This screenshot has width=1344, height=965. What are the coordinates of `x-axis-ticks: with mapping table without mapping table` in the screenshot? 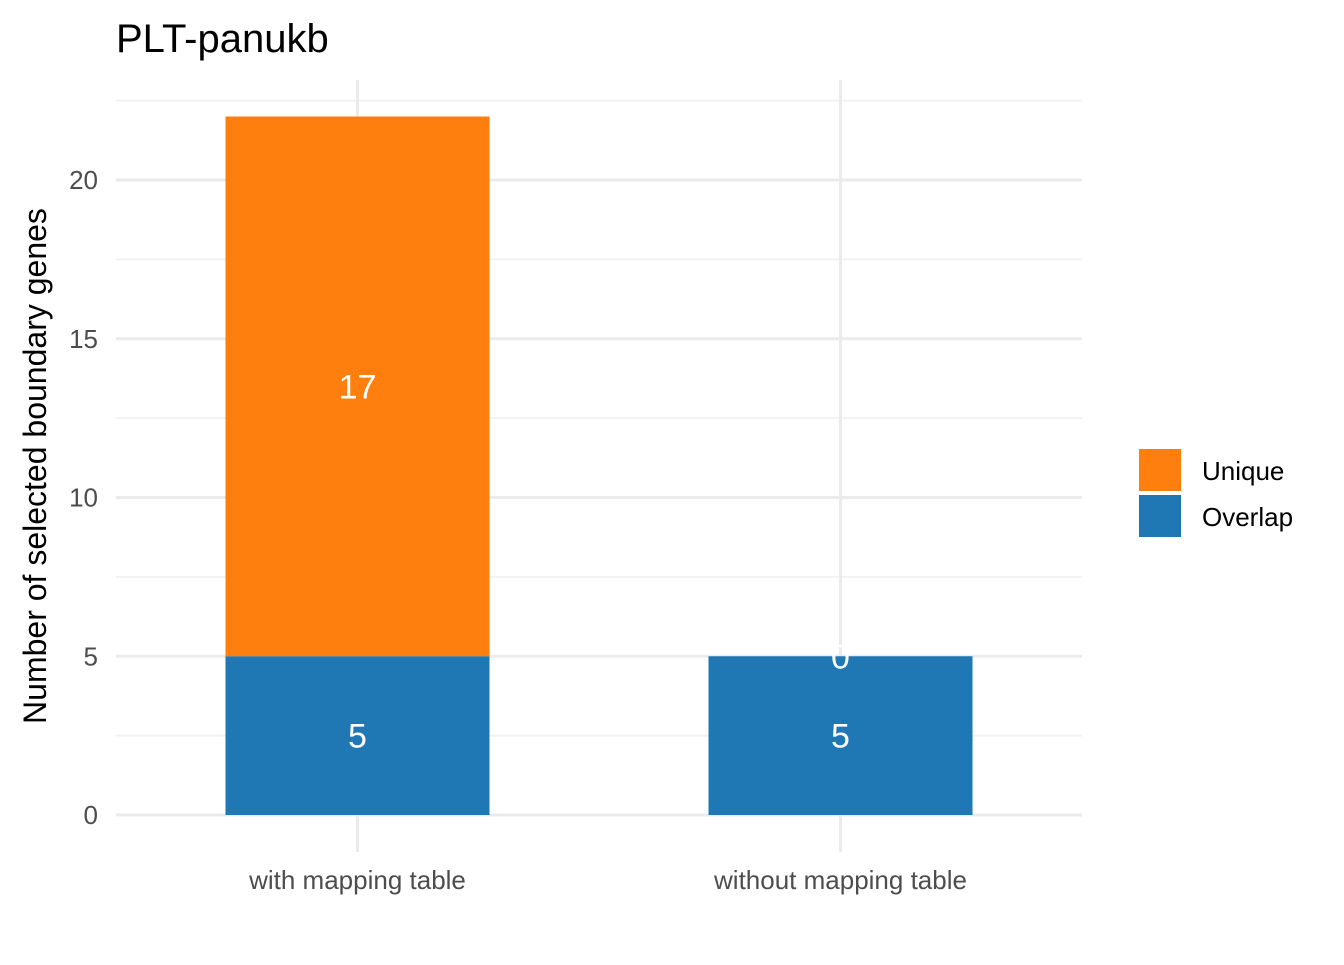 It's located at (607, 880).